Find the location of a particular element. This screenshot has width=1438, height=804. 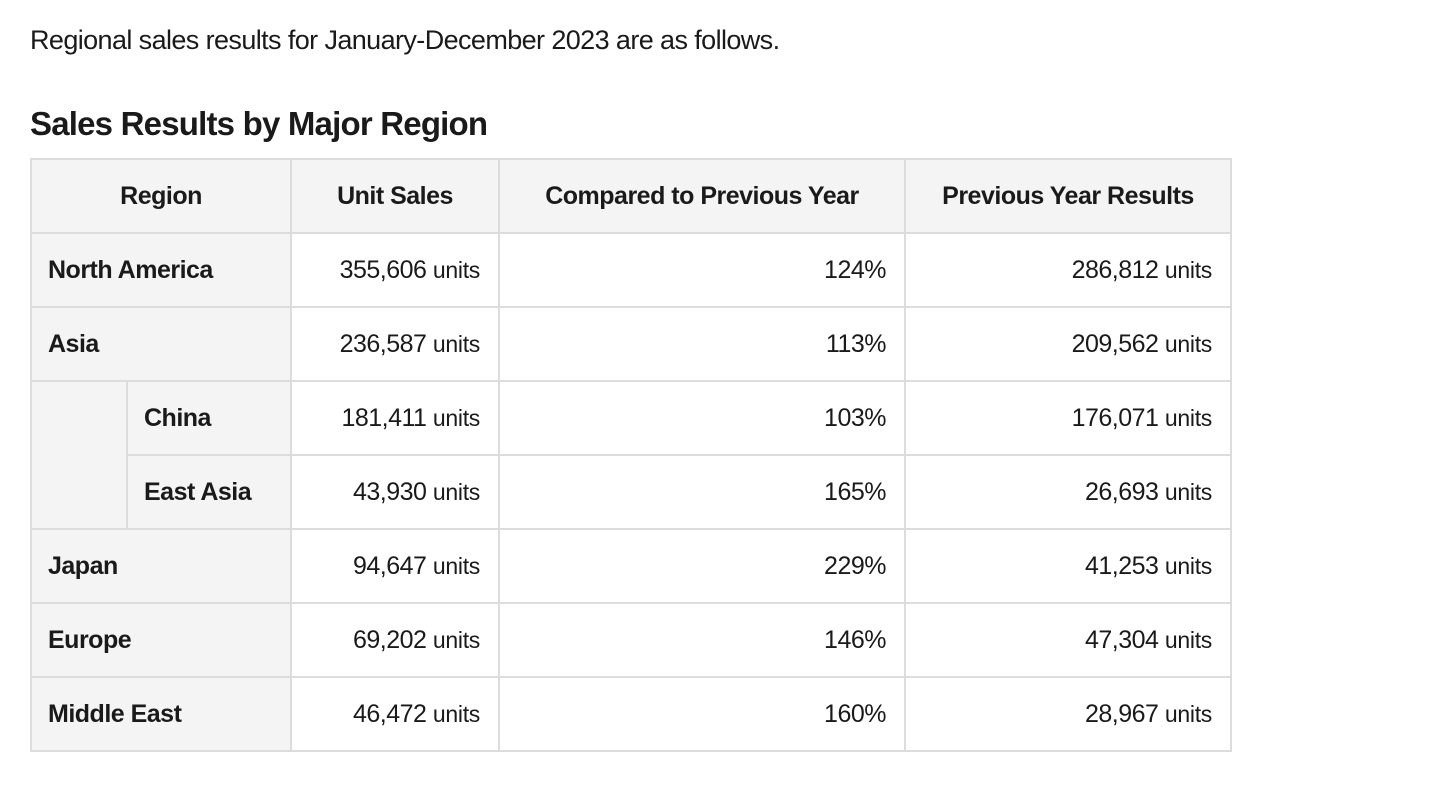

previous-cell: 28,967 units is located at coordinates (1068, 714).